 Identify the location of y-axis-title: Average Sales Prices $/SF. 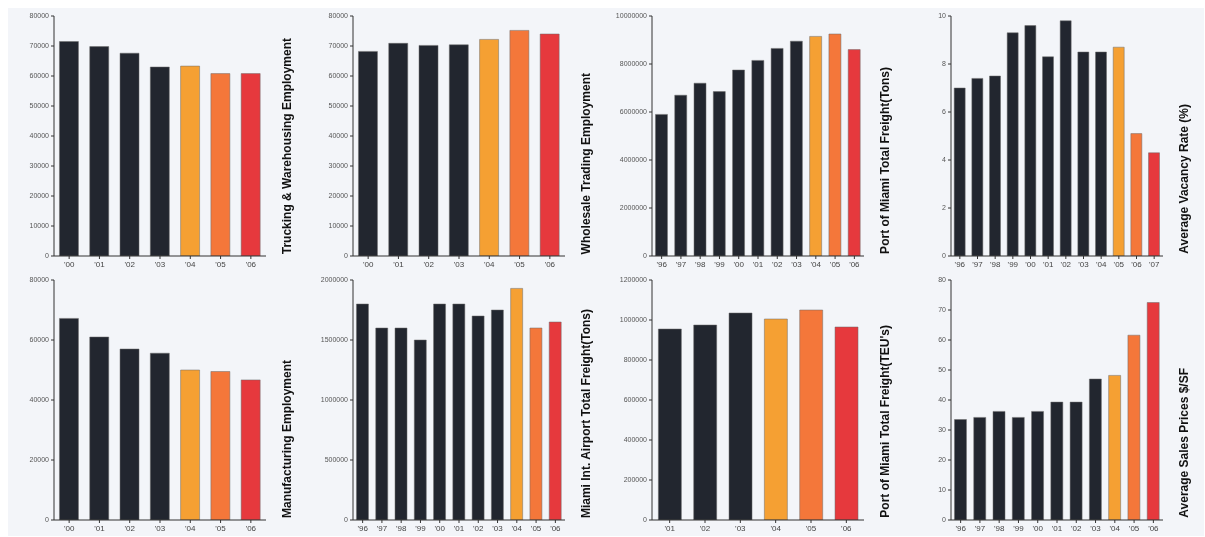
(1184, 443).